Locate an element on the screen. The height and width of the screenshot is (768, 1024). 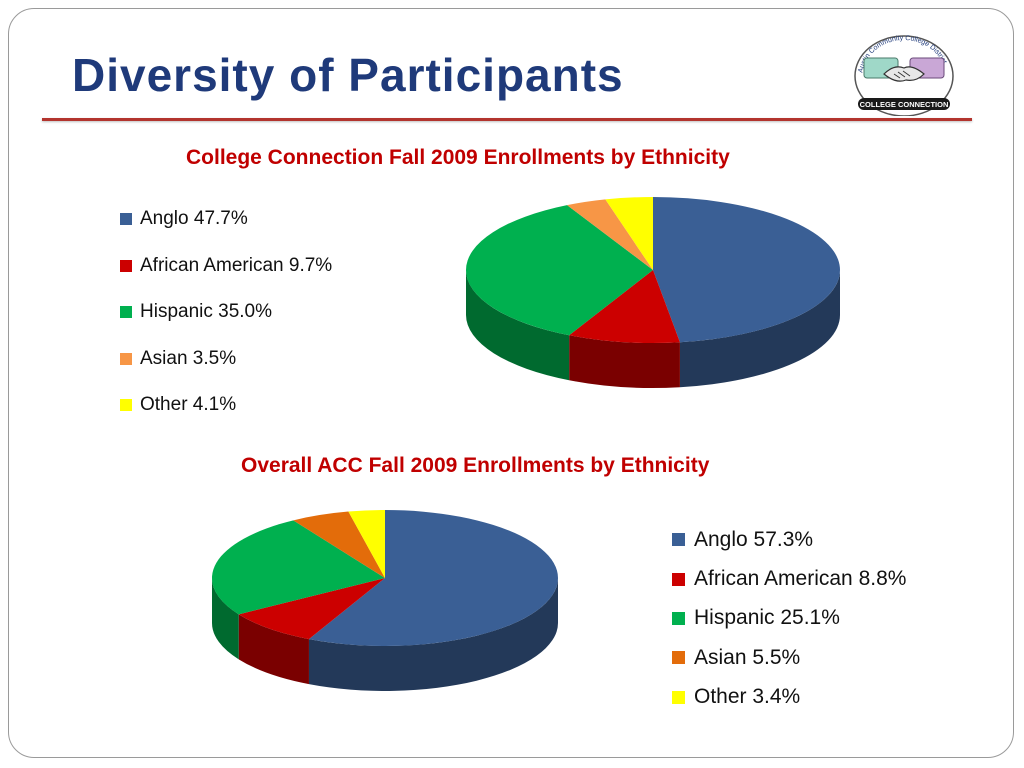
chart1-legend-item: Asian 3.5% is located at coordinates (226, 359).